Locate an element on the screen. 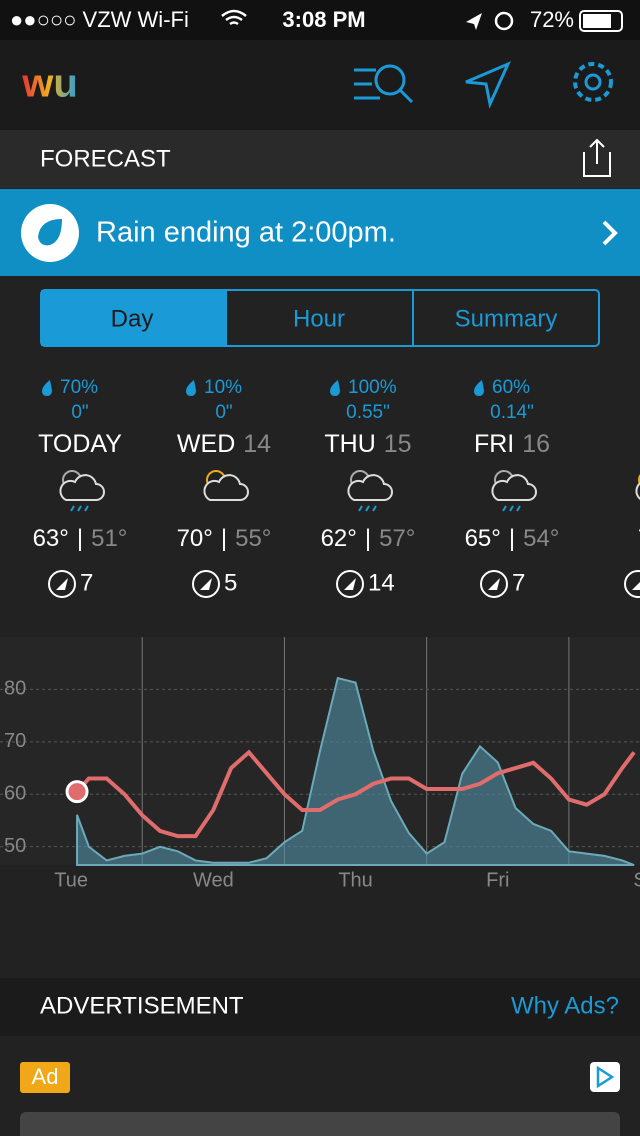 The width and height of the screenshot is (640, 1136). tab: Day is located at coordinates (132, 318).